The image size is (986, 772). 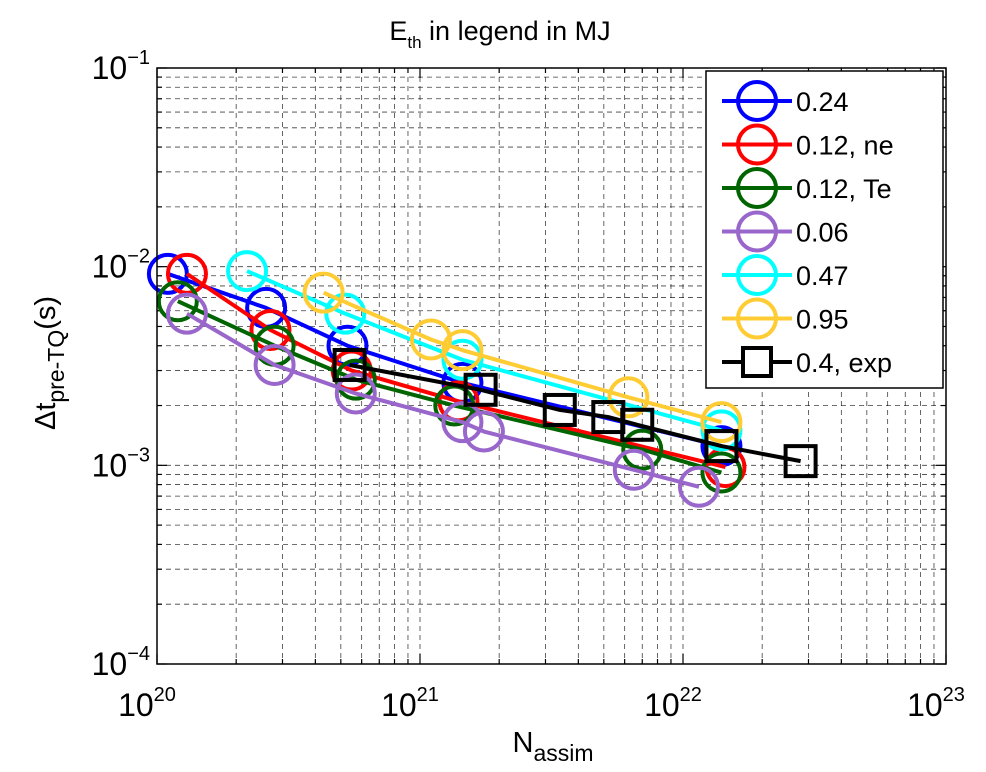 What do you see at coordinates (785, 231) in the screenshot?
I see `legend-entry-3: 0.06` at bounding box center [785, 231].